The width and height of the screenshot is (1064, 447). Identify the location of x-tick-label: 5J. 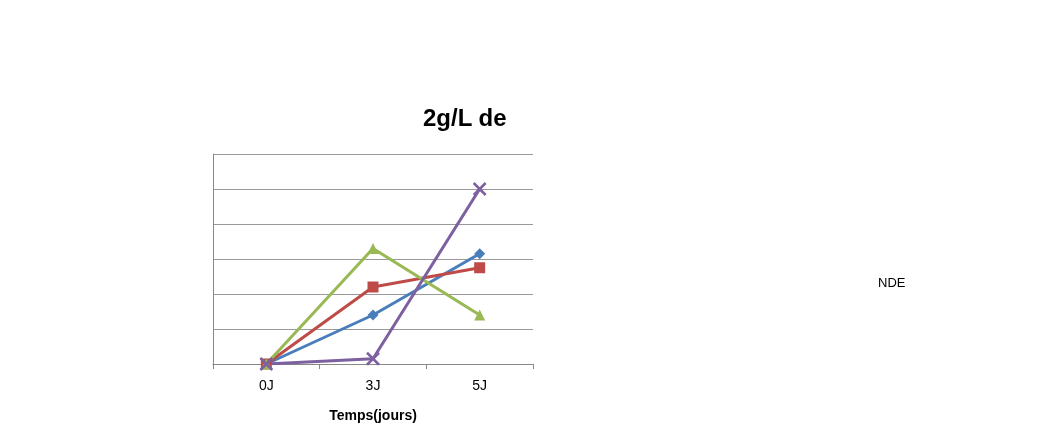
(480, 385).